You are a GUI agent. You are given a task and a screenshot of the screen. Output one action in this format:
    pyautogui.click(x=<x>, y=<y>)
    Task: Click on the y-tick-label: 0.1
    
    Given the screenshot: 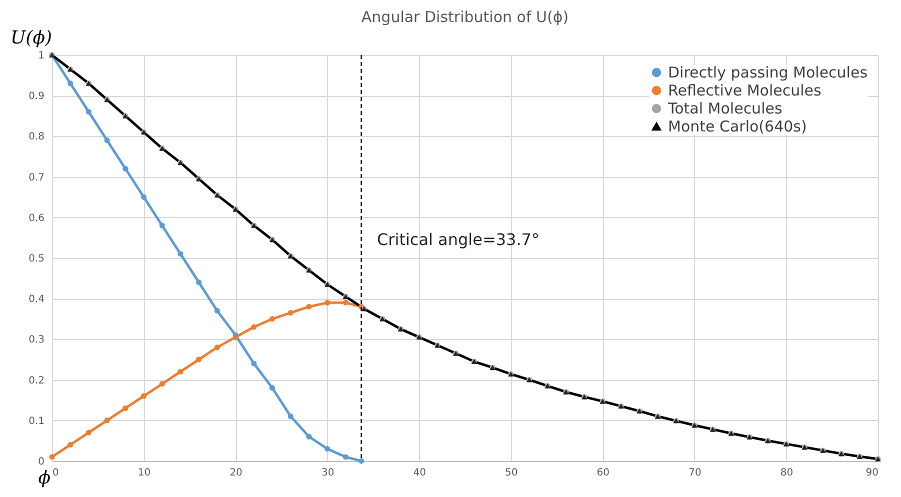 What is the action you would take?
    pyautogui.click(x=36, y=421)
    